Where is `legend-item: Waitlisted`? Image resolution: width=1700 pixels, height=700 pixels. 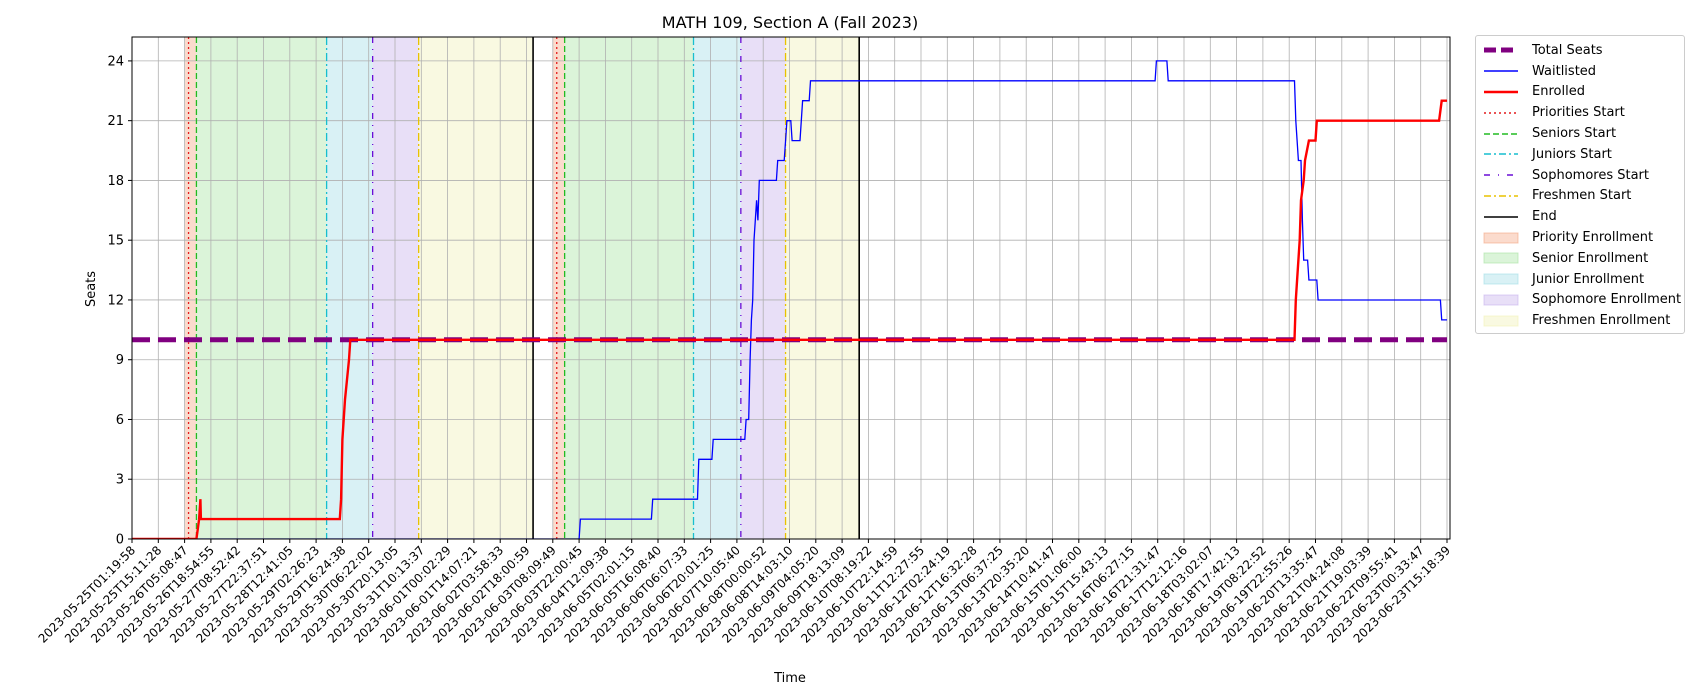 legend-item: Waitlisted is located at coordinates (1580, 71).